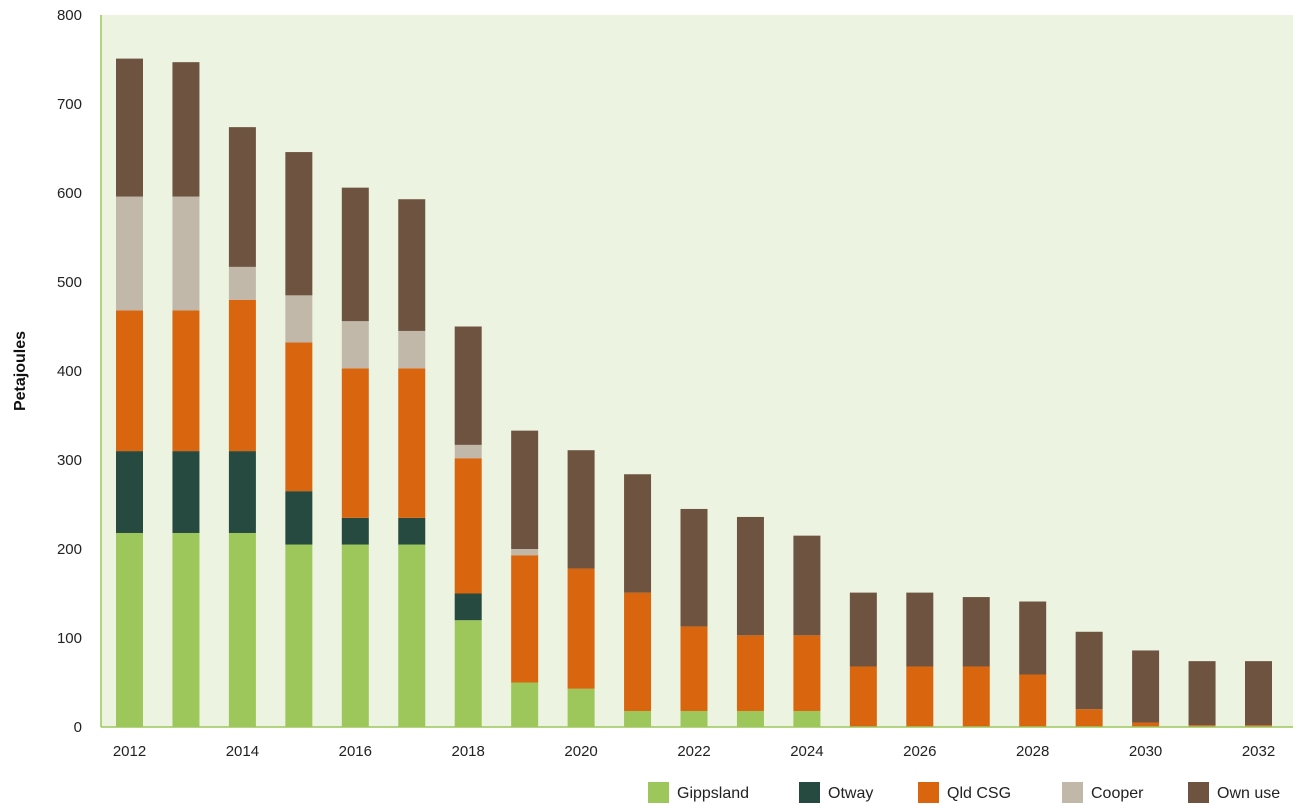 The image size is (1293, 805). Describe the element at coordinates (806, 751) in the screenshot. I see `x-tick-label: 2024` at that location.